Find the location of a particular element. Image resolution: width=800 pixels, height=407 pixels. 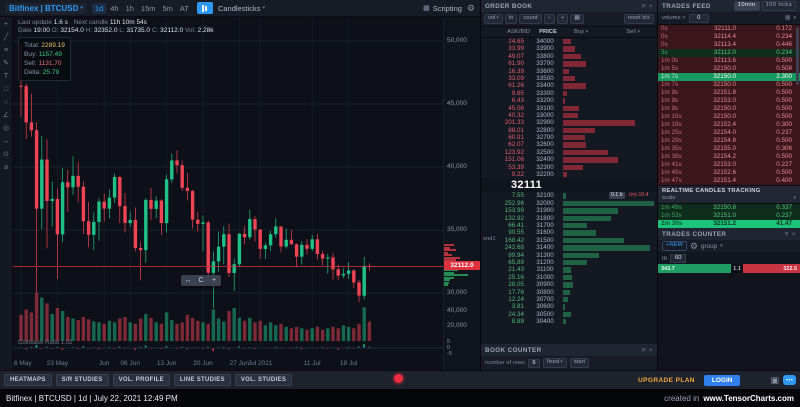

trade-row: 1m 0s 32113.6 0.500 is located at coordinates (729, 61).